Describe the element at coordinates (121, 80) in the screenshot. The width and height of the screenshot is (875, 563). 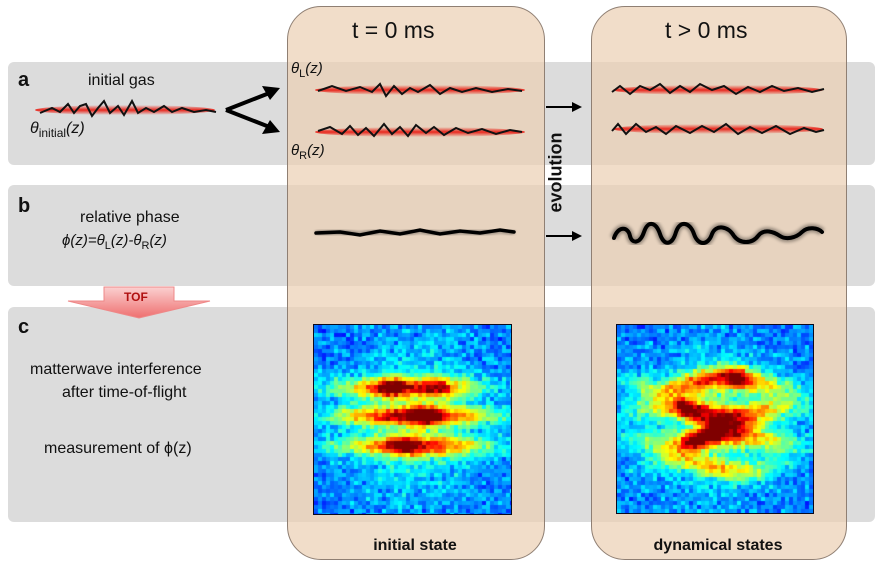
I see `initial-gas-label: initial gas` at that location.